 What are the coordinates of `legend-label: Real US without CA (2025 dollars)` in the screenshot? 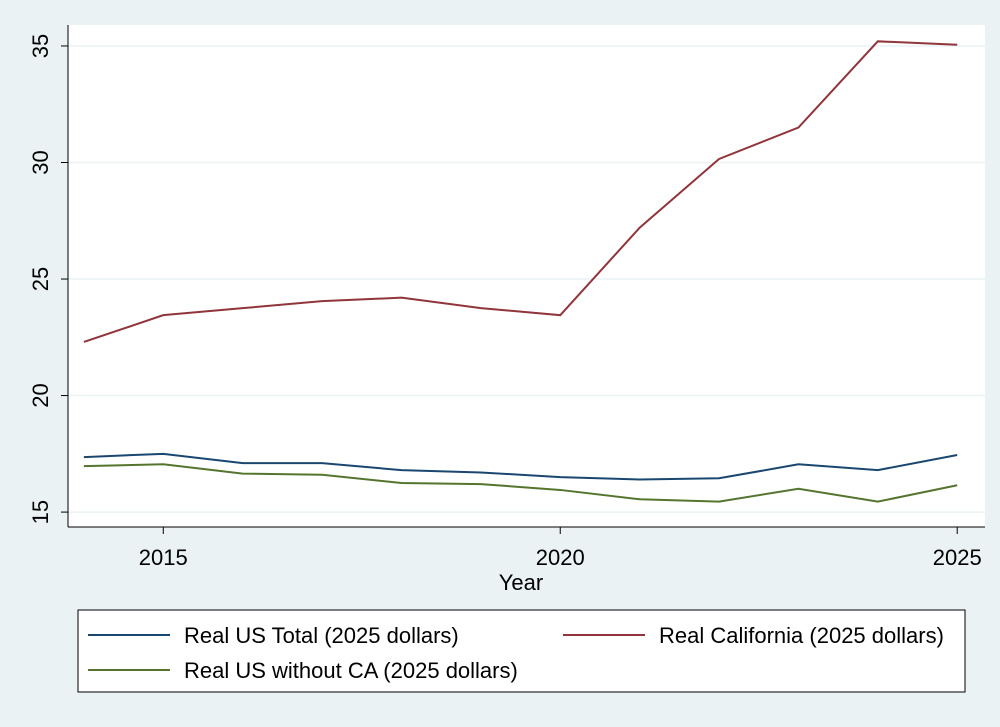 It's located at (351, 670).